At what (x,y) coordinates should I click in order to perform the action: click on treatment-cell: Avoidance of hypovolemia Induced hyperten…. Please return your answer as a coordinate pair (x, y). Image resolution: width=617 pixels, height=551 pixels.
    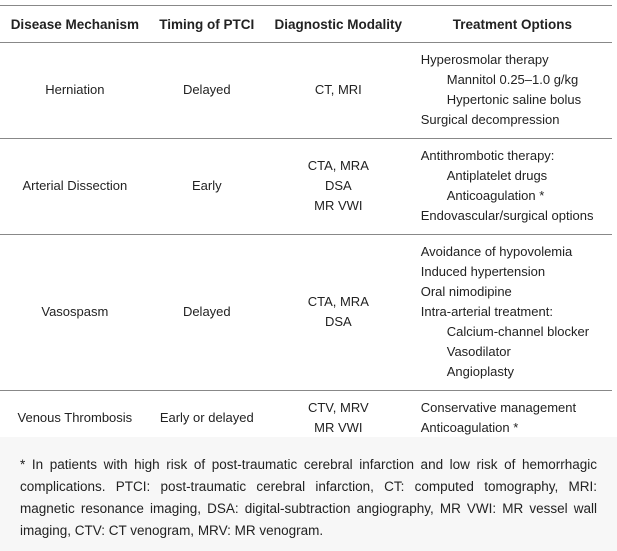
    Looking at the image, I should click on (512, 312).